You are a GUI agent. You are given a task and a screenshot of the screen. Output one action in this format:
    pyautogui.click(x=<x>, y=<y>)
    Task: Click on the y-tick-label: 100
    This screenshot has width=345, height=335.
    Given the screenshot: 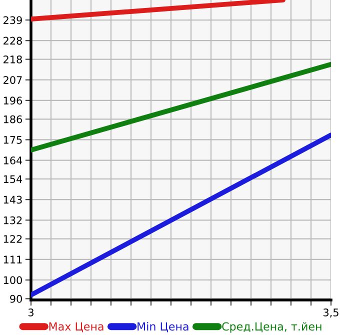 What is the action you would take?
    pyautogui.click(x=13, y=280)
    